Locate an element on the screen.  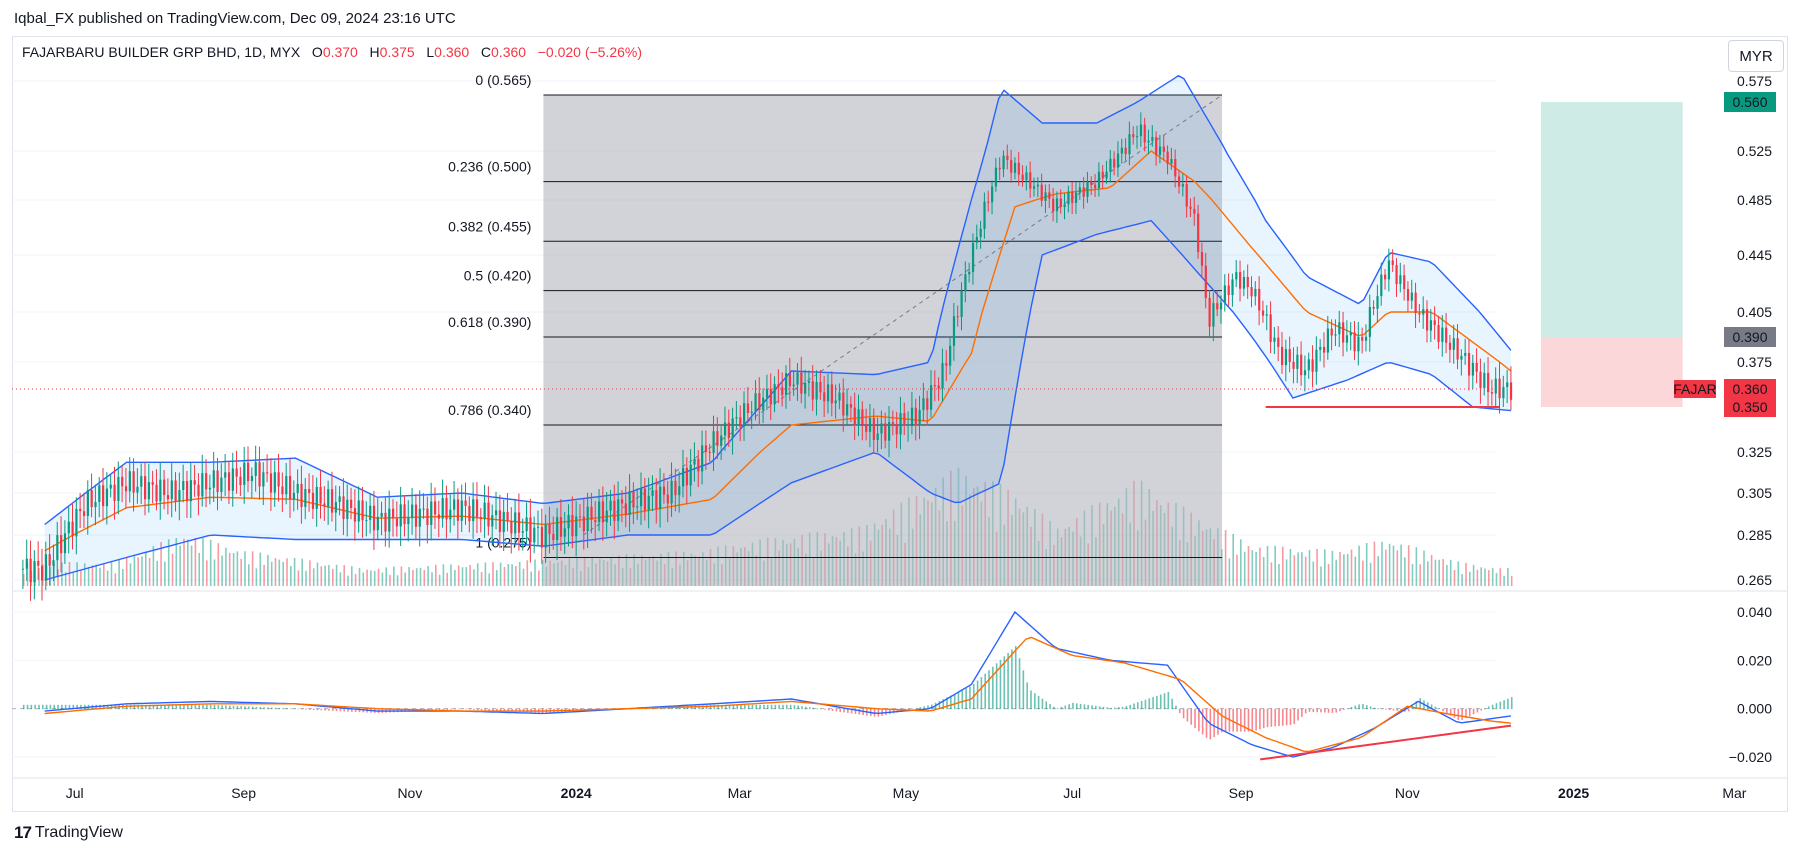
currency-button: MYR is located at coordinates (1756, 56).